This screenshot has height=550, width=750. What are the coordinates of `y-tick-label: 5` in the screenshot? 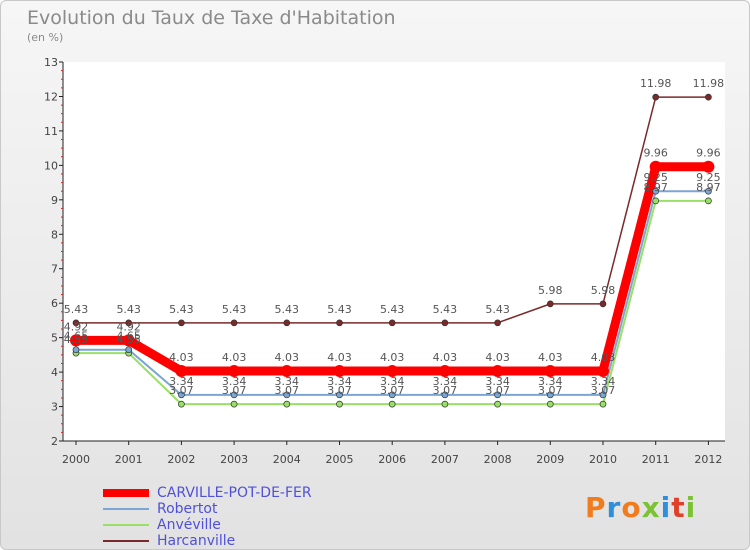 It's located at (54, 338).